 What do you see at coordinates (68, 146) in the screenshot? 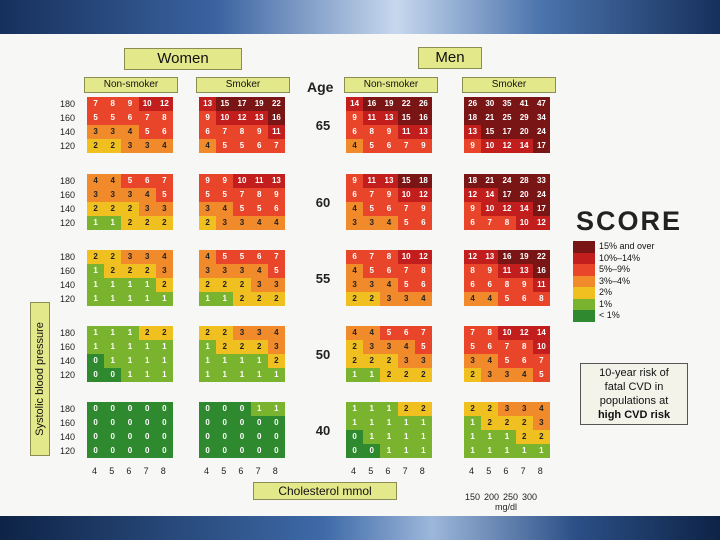
I see `sbp-tick-label: 120` at bounding box center [68, 146].